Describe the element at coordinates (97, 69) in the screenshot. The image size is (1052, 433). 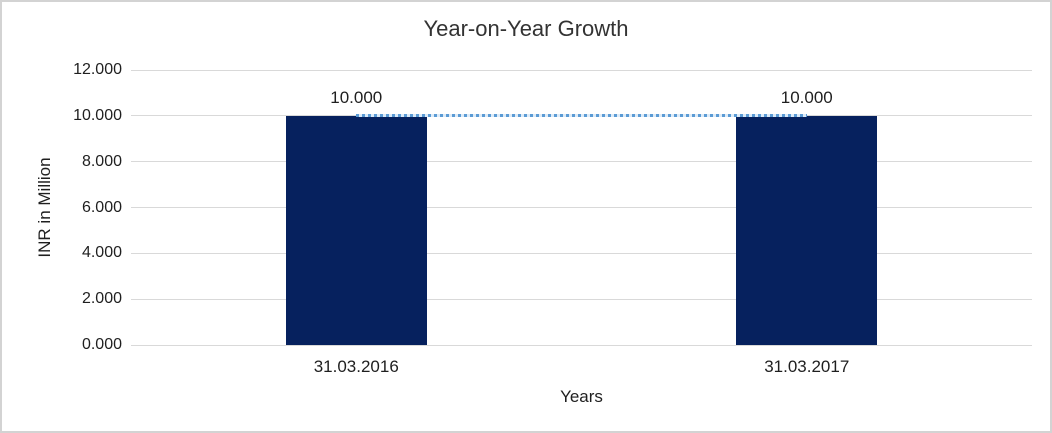
I see `y-tick-label: 12.000` at that location.